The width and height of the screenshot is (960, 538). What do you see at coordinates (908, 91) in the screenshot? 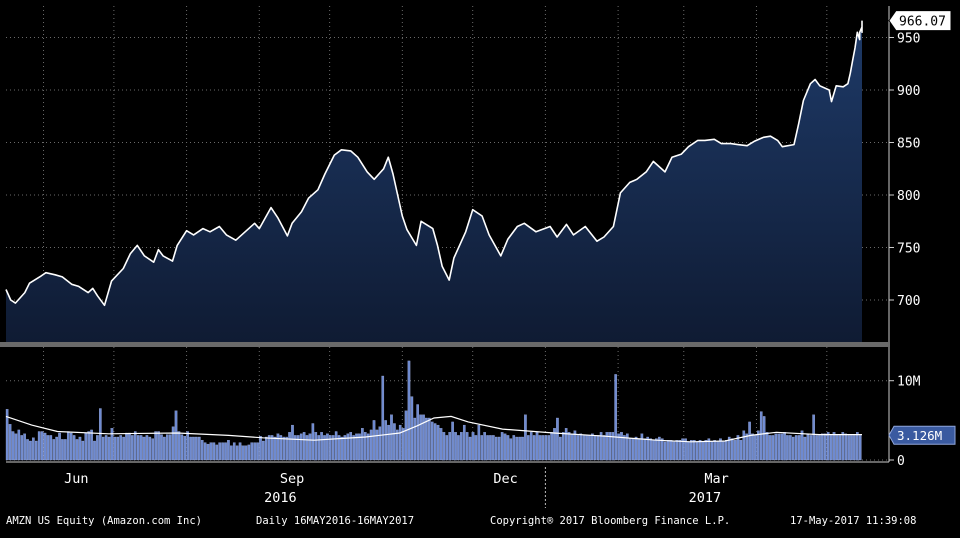
I see `price-tick-label: 900` at bounding box center [908, 91].